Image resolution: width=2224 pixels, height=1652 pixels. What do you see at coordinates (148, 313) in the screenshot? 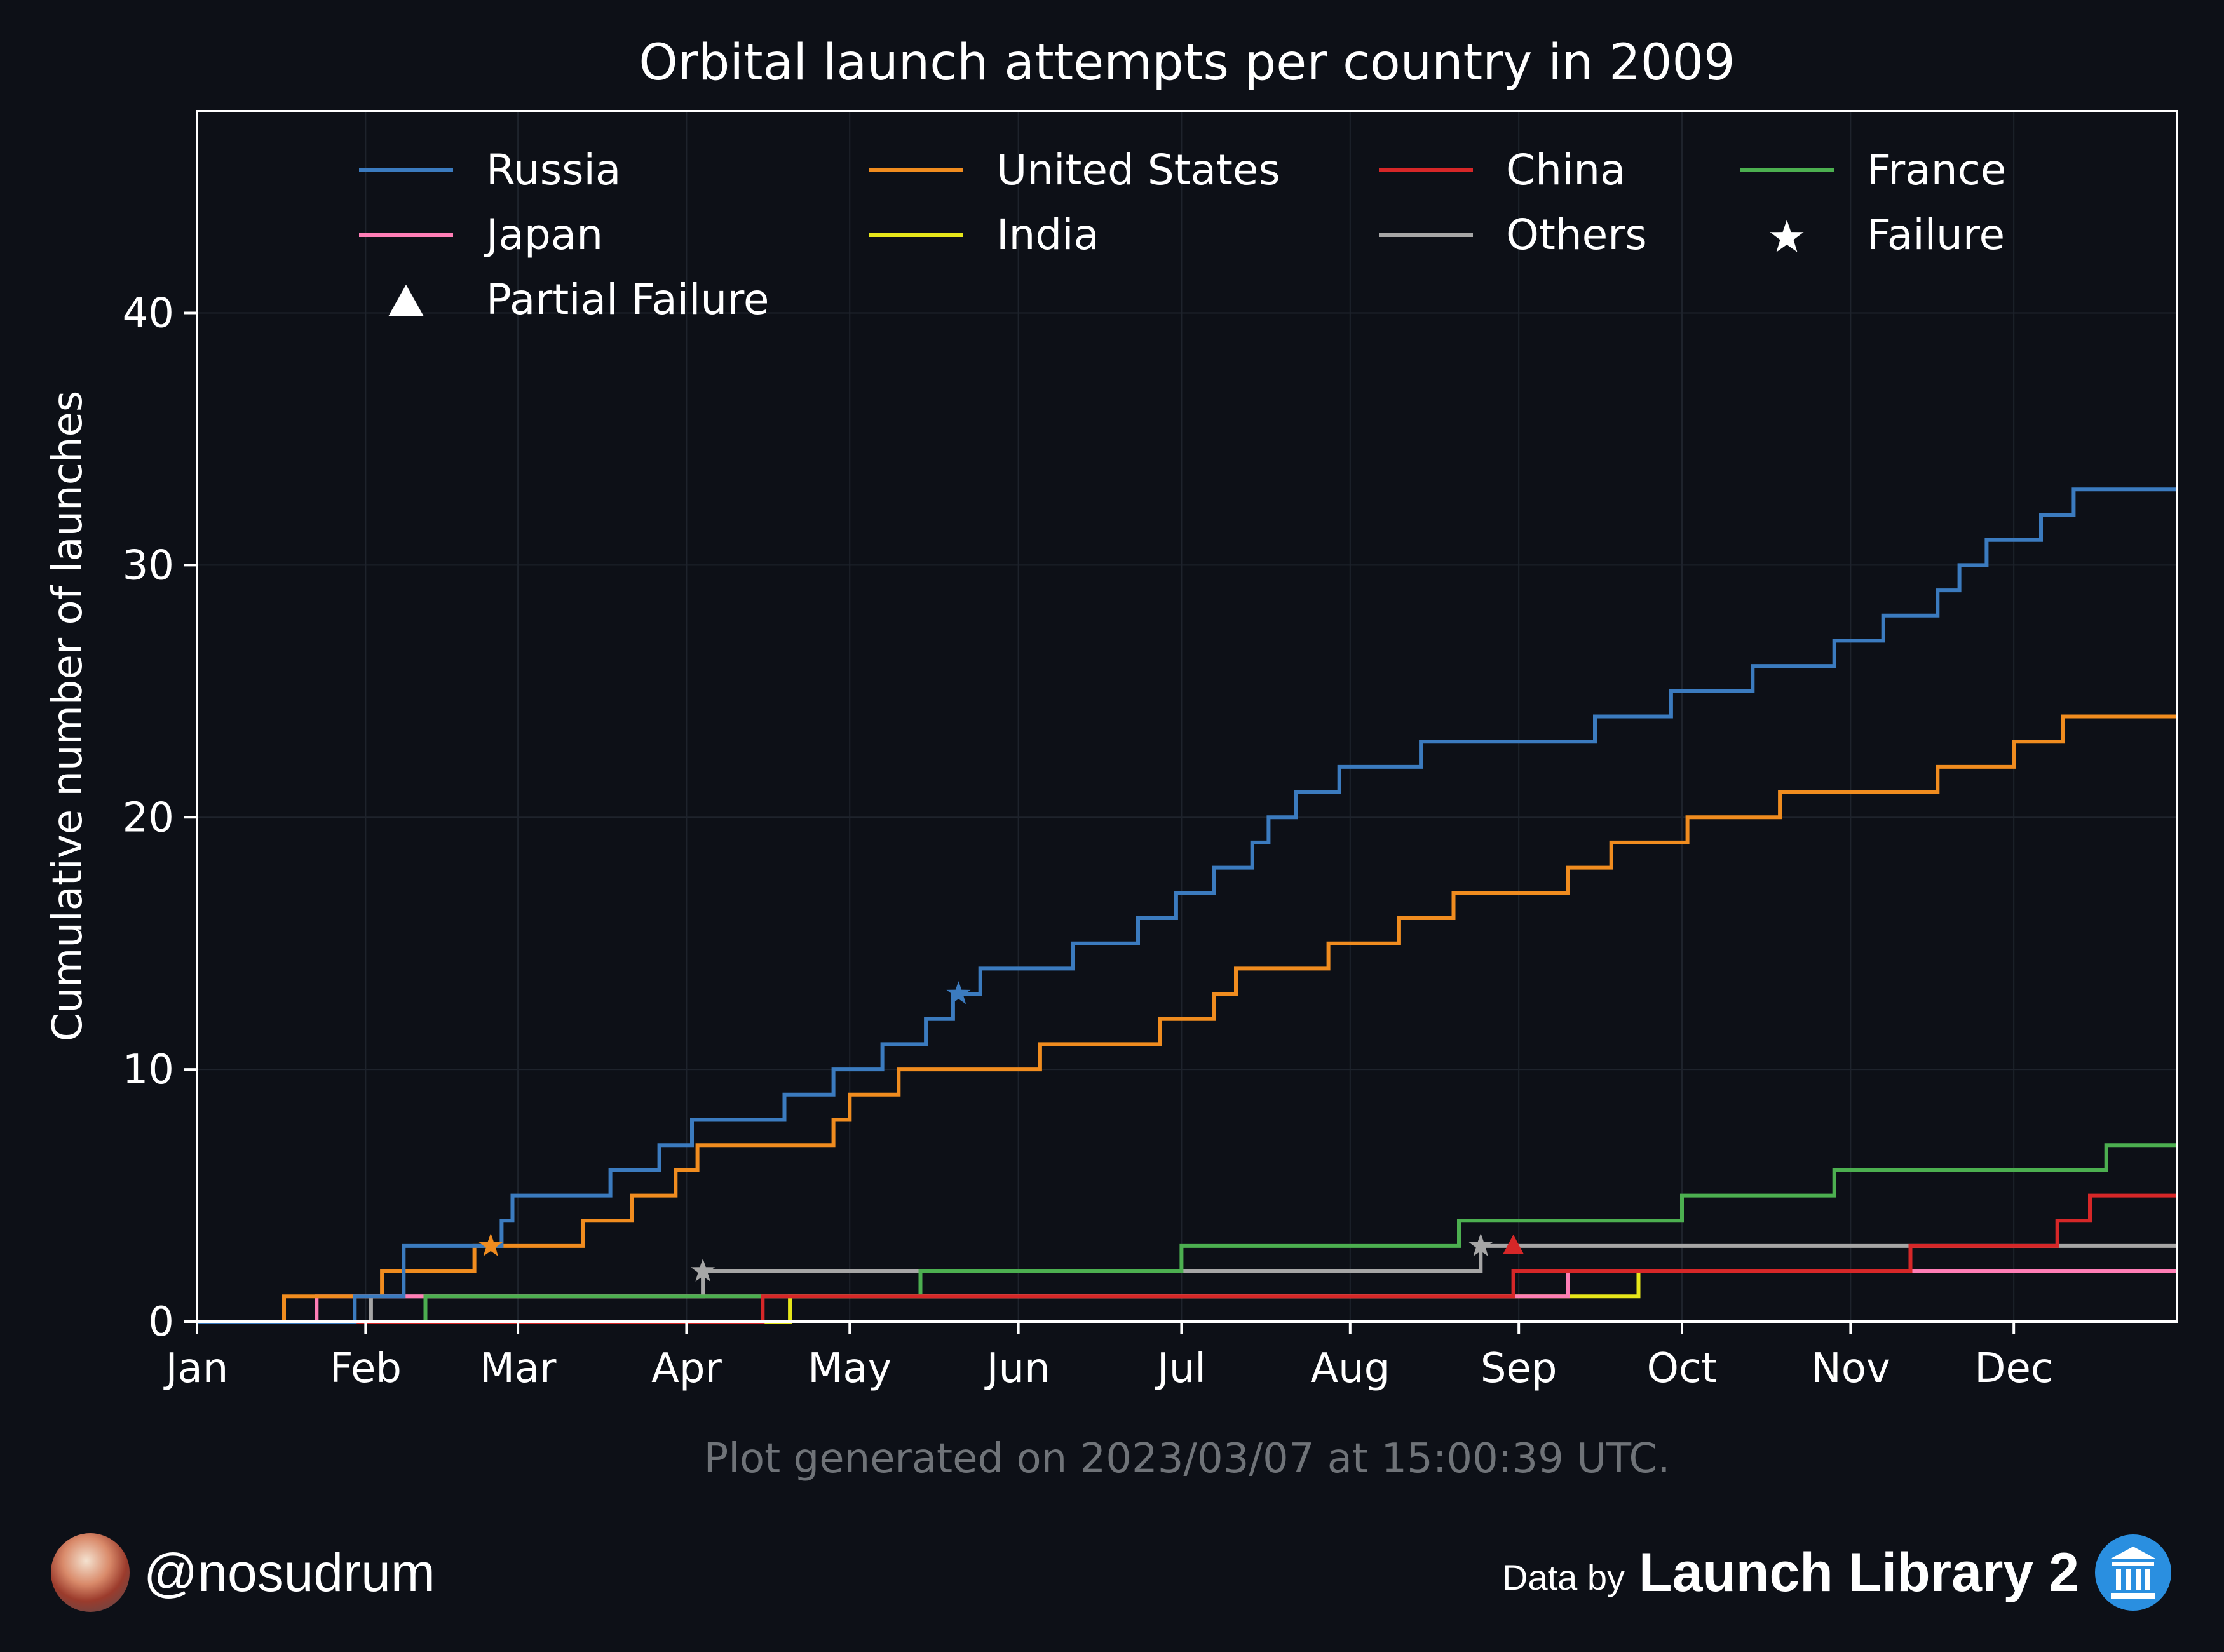
I see `y-tick-label: 40` at bounding box center [148, 313].